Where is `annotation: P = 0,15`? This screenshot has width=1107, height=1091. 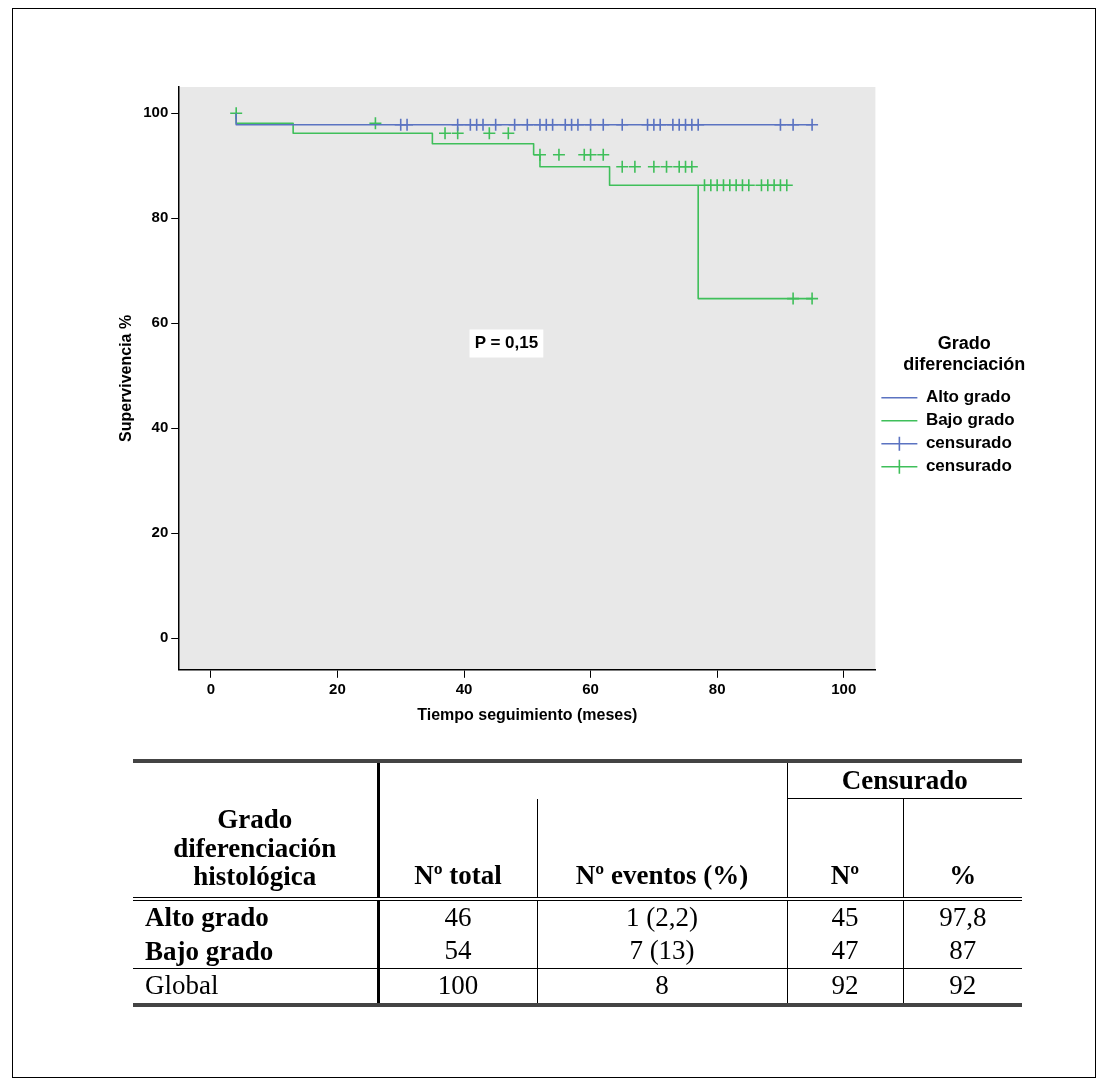 annotation: P = 0,15 is located at coordinates (506, 343).